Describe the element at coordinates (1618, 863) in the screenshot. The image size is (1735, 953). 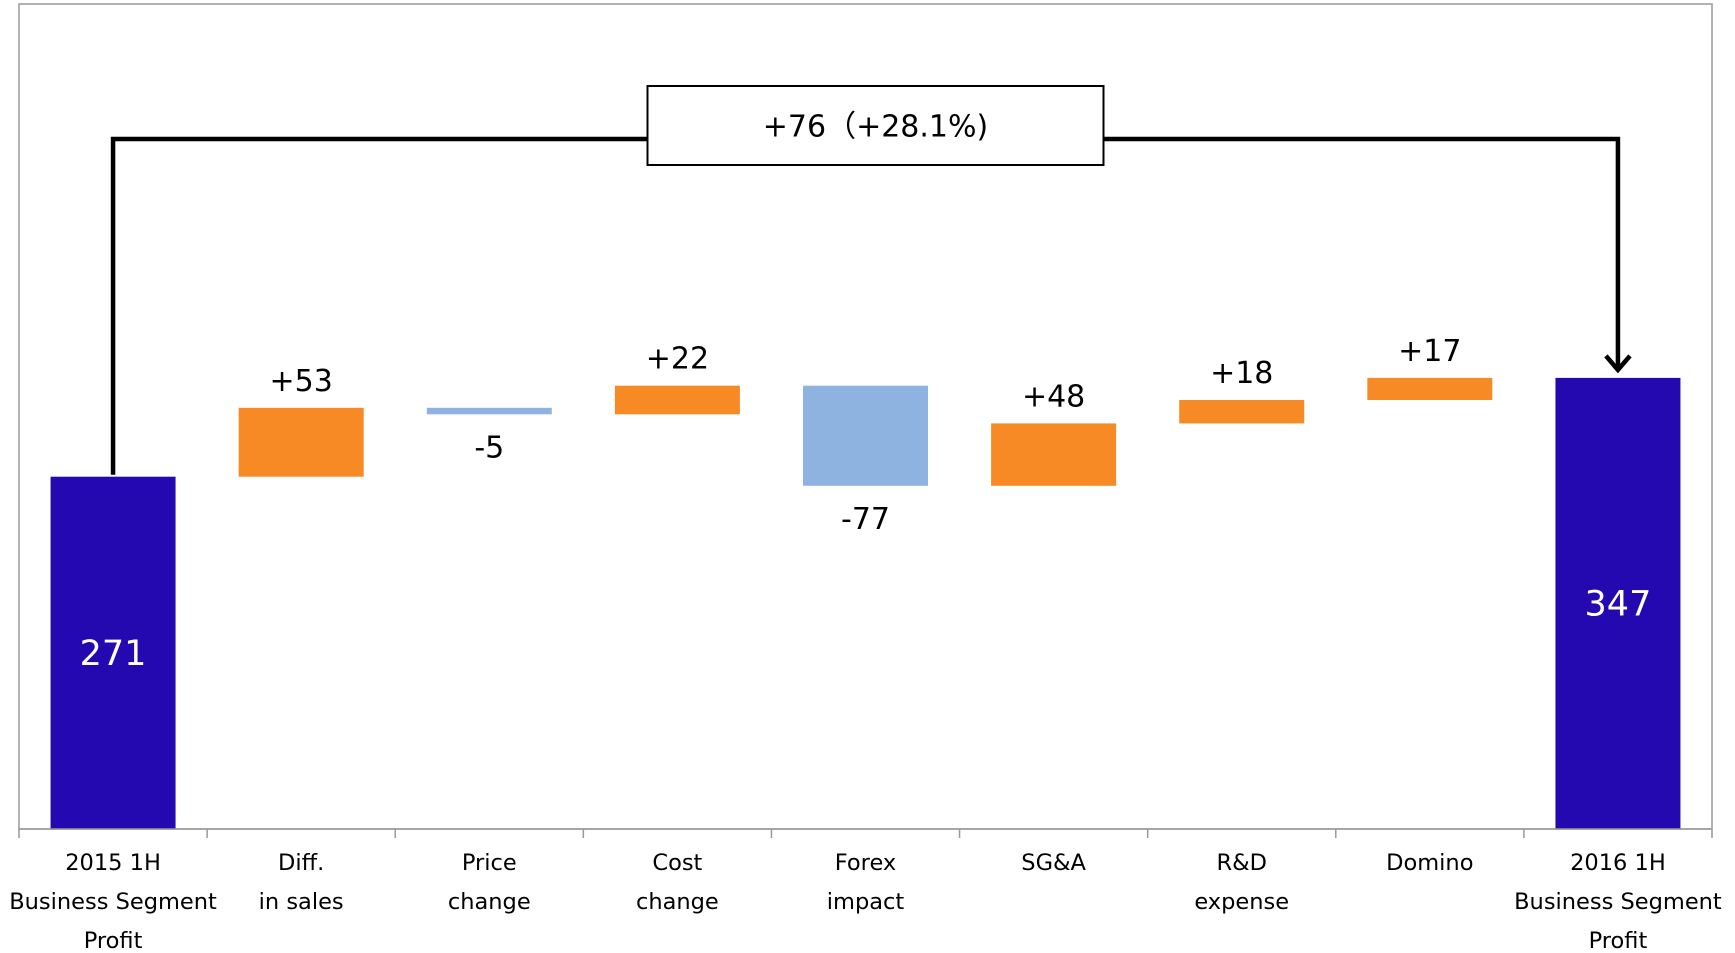
I see `tick-label-line: 2016 1H` at that location.